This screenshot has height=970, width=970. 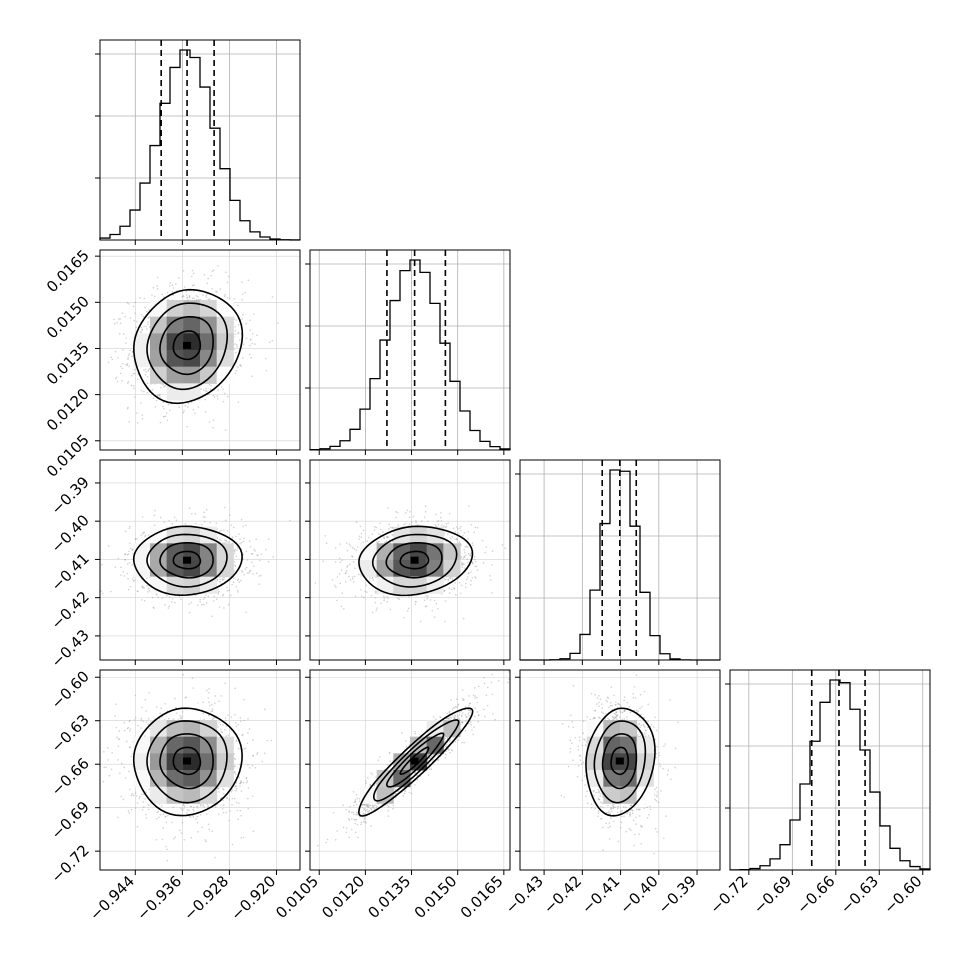 What do you see at coordinates (410, 355) in the screenshot?
I see `histogram-step` at bounding box center [410, 355].